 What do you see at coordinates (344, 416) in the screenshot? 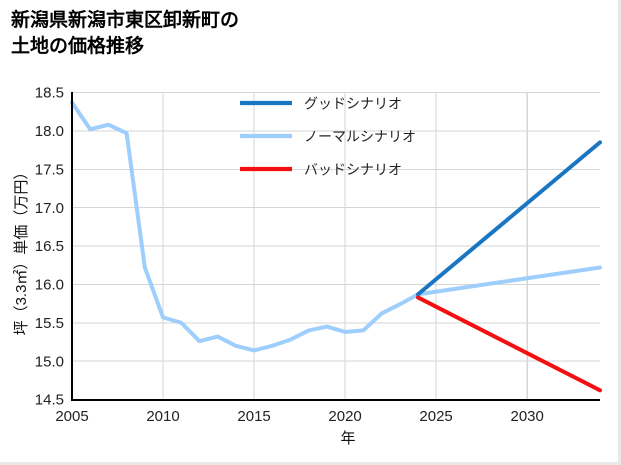
I see `x-tick-label: 2020` at bounding box center [344, 416].